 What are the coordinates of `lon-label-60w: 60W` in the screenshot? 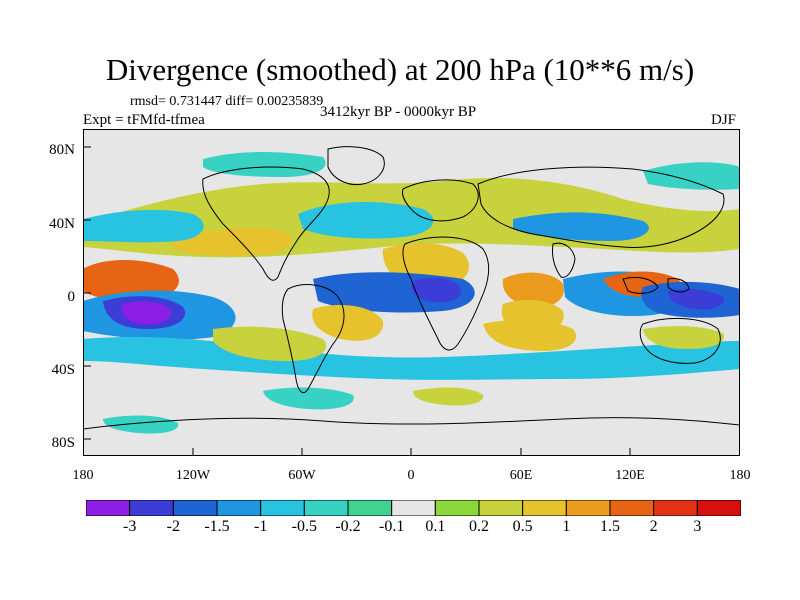 It's located at (302, 475).